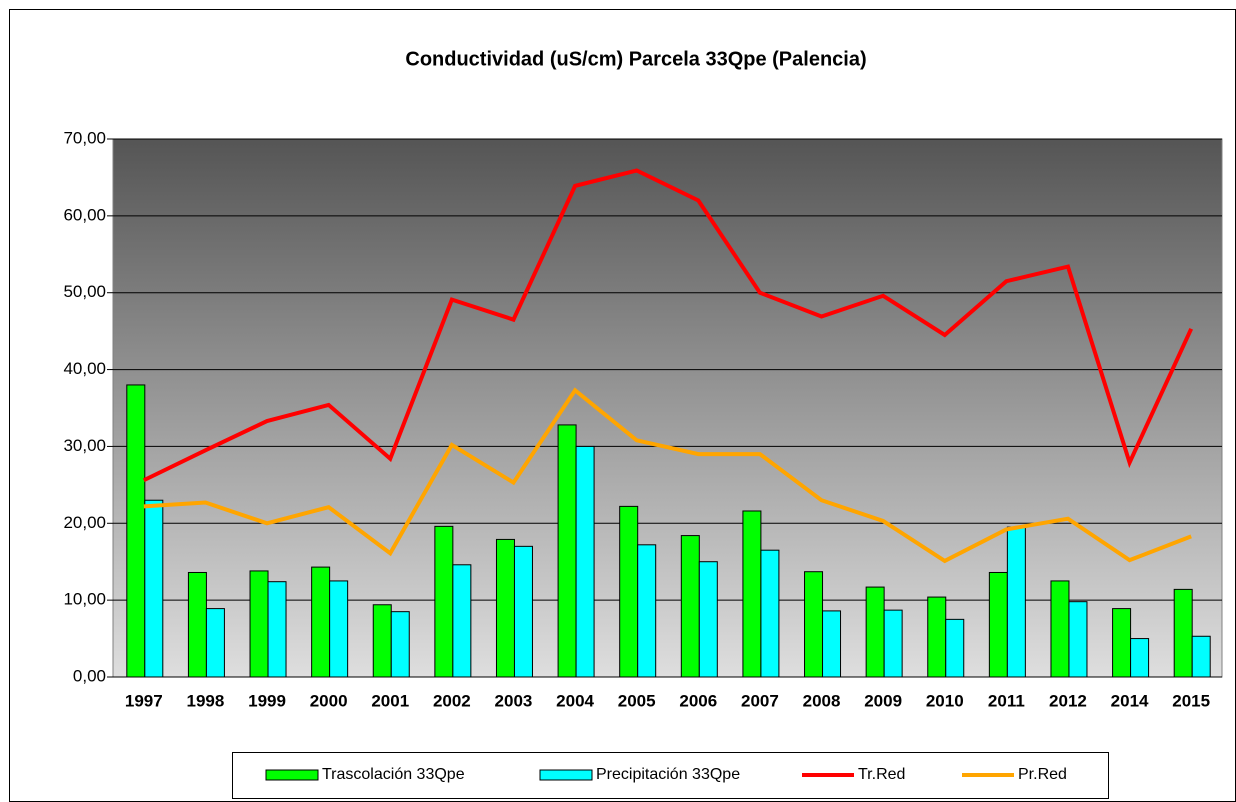 This screenshot has width=1236, height=802. I want to click on y-tick-label: 30,00, so click(84, 445).